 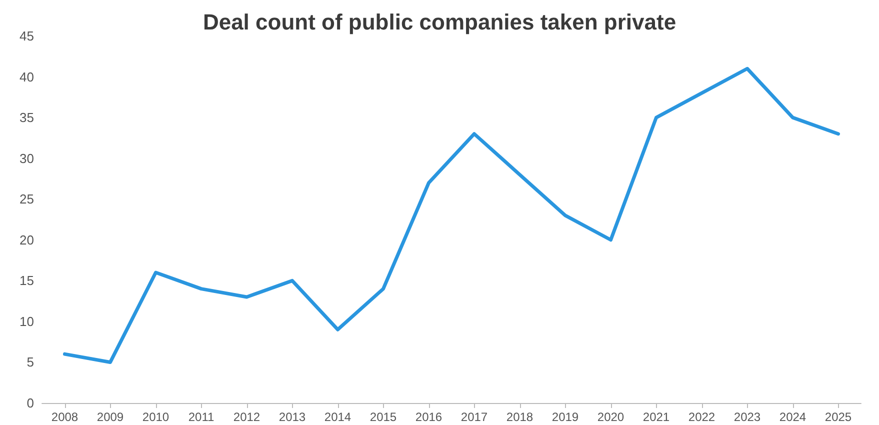 I want to click on x-tick-label: 2019, so click(x=565, y=417).